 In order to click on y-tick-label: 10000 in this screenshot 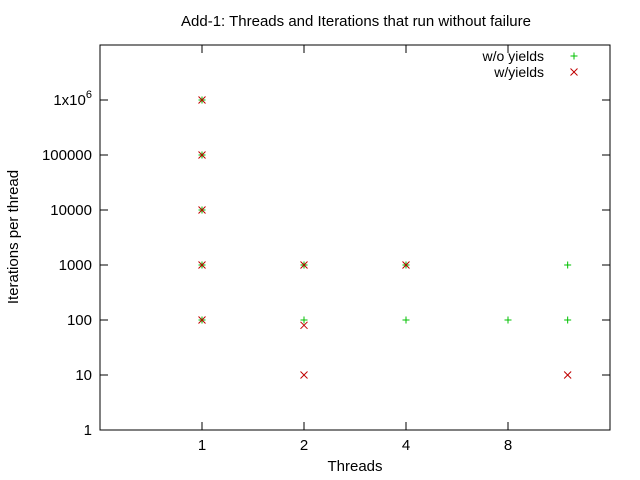, I will do `click(71, 210)`.